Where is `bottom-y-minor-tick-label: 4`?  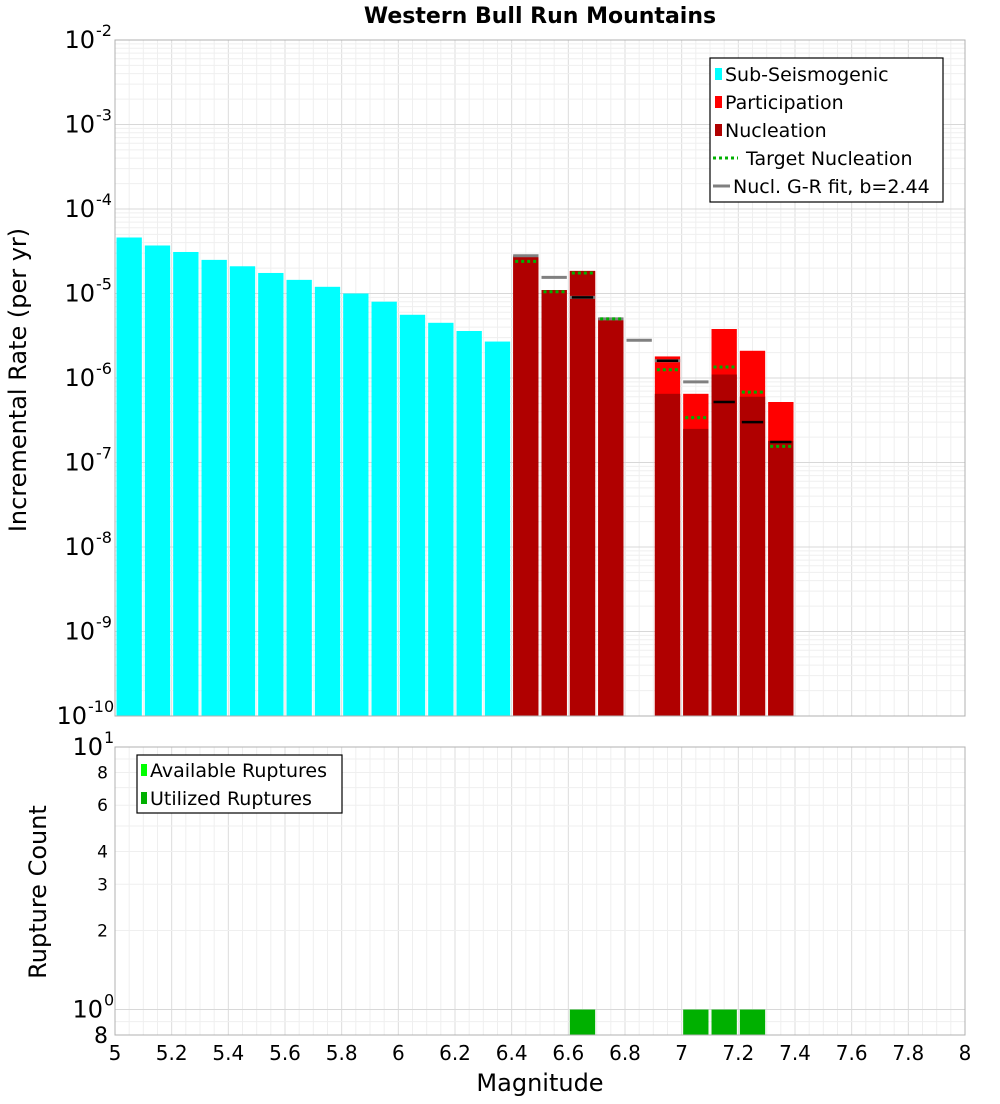 bottom-y-minor-tick-label: 4 is located at coordinates (102, 852).